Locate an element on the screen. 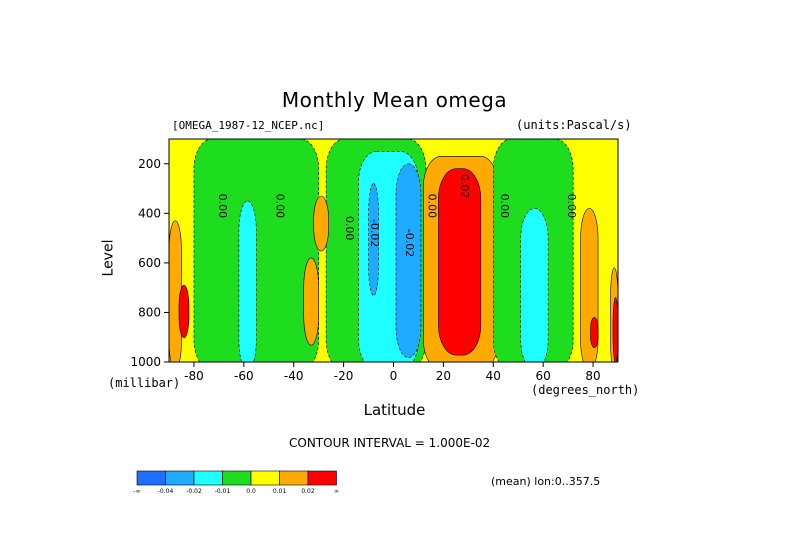 The height and width of the screenshot is (558, 789). x-tick-label-8: 80 is located at coordinates (592, 376).